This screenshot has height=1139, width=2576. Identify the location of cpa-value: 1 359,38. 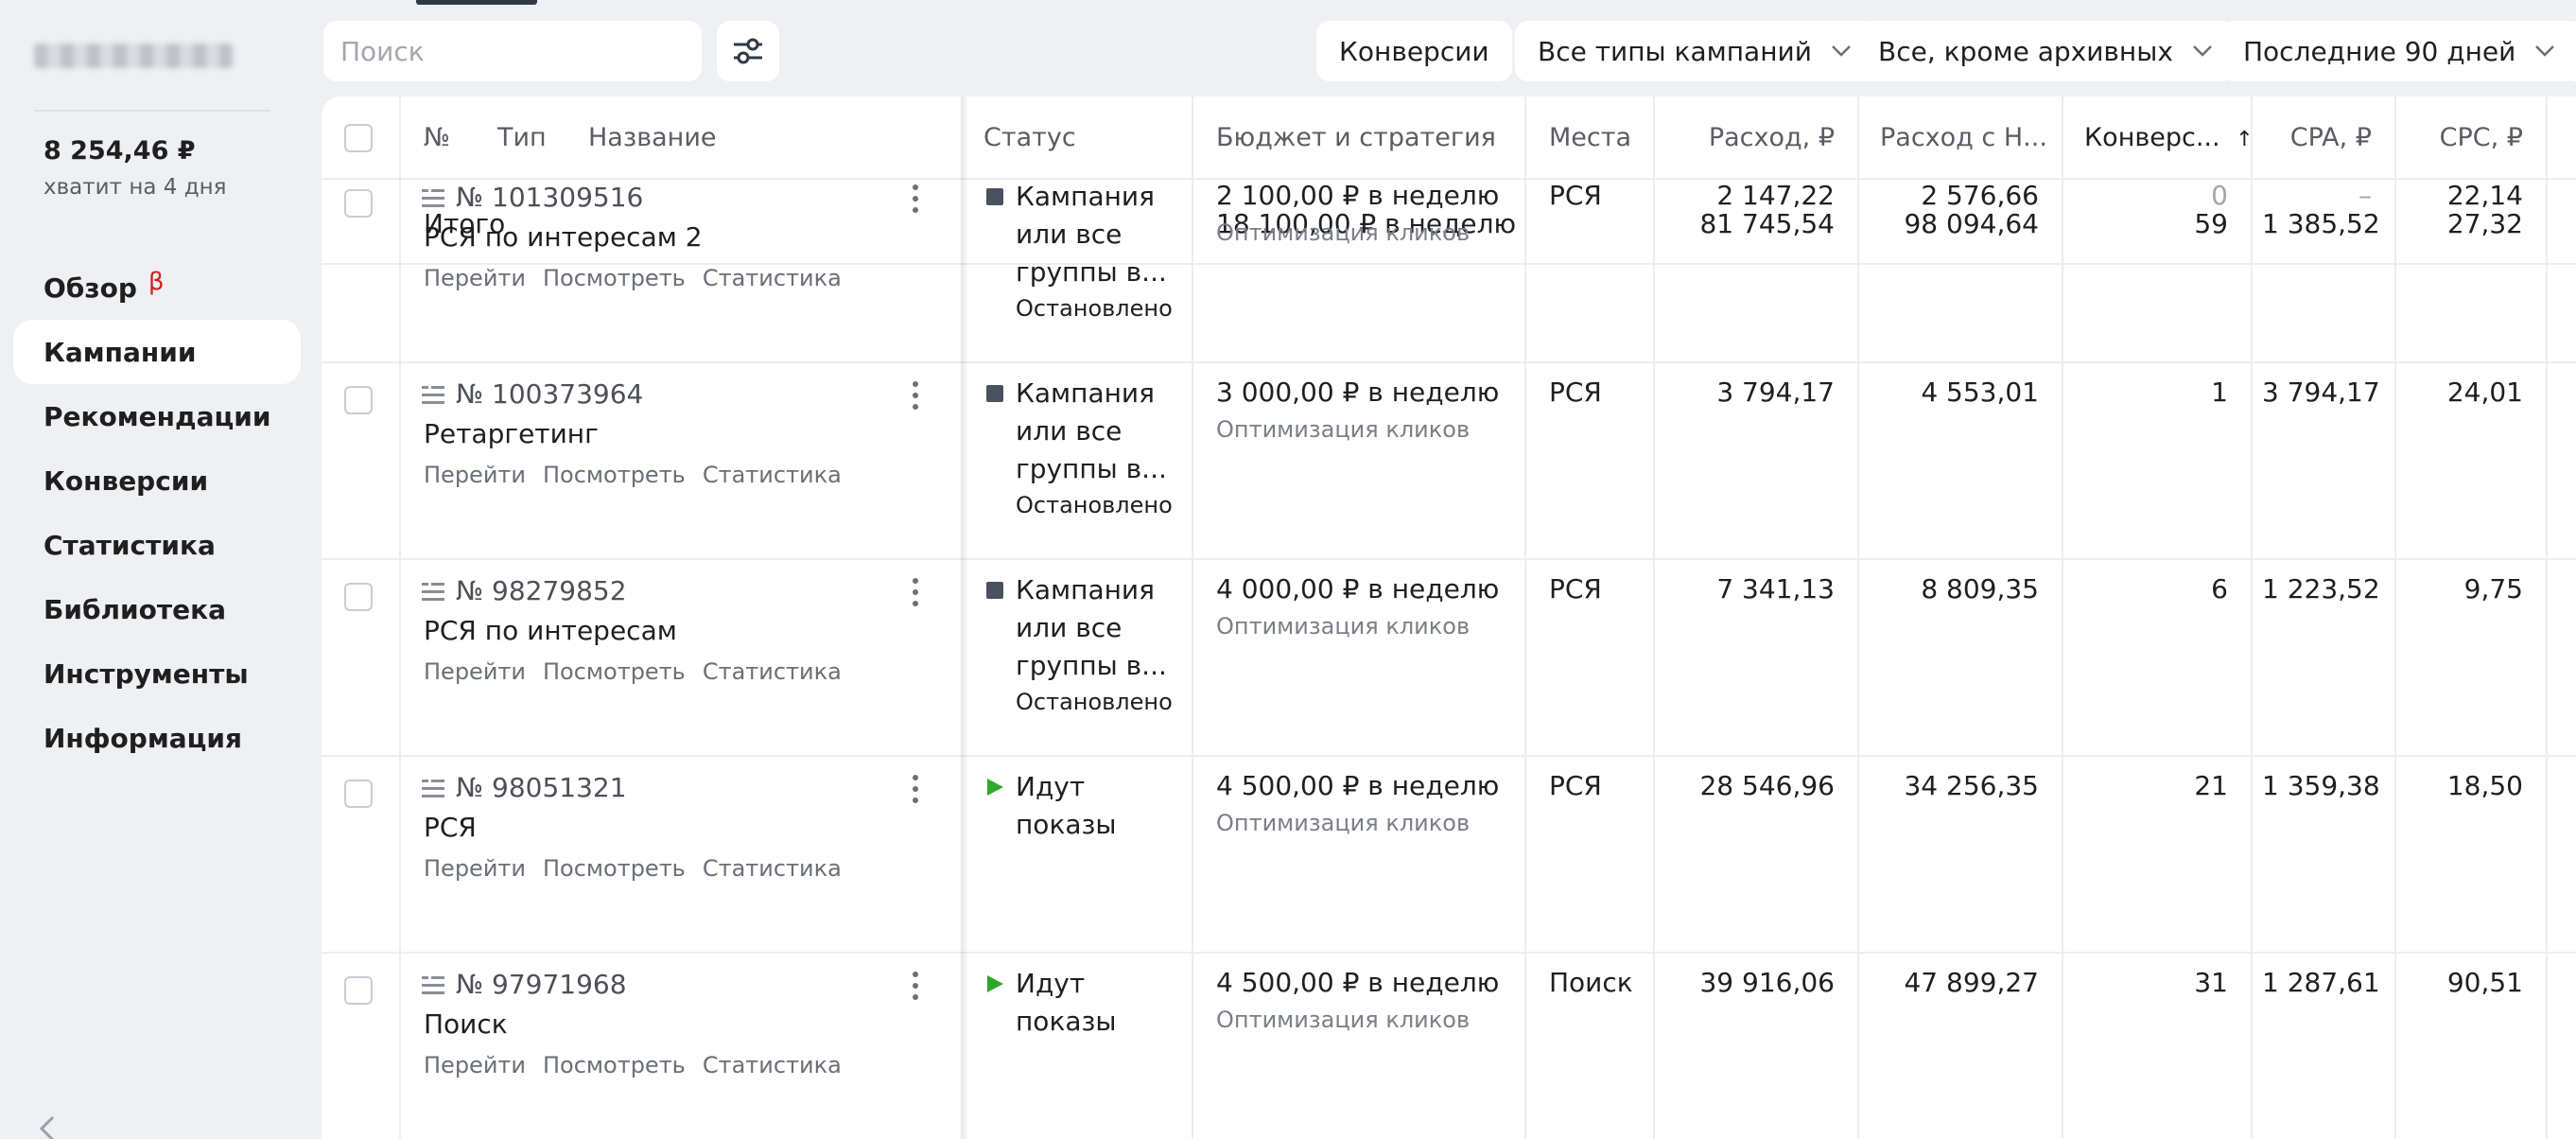
(2321, 785).